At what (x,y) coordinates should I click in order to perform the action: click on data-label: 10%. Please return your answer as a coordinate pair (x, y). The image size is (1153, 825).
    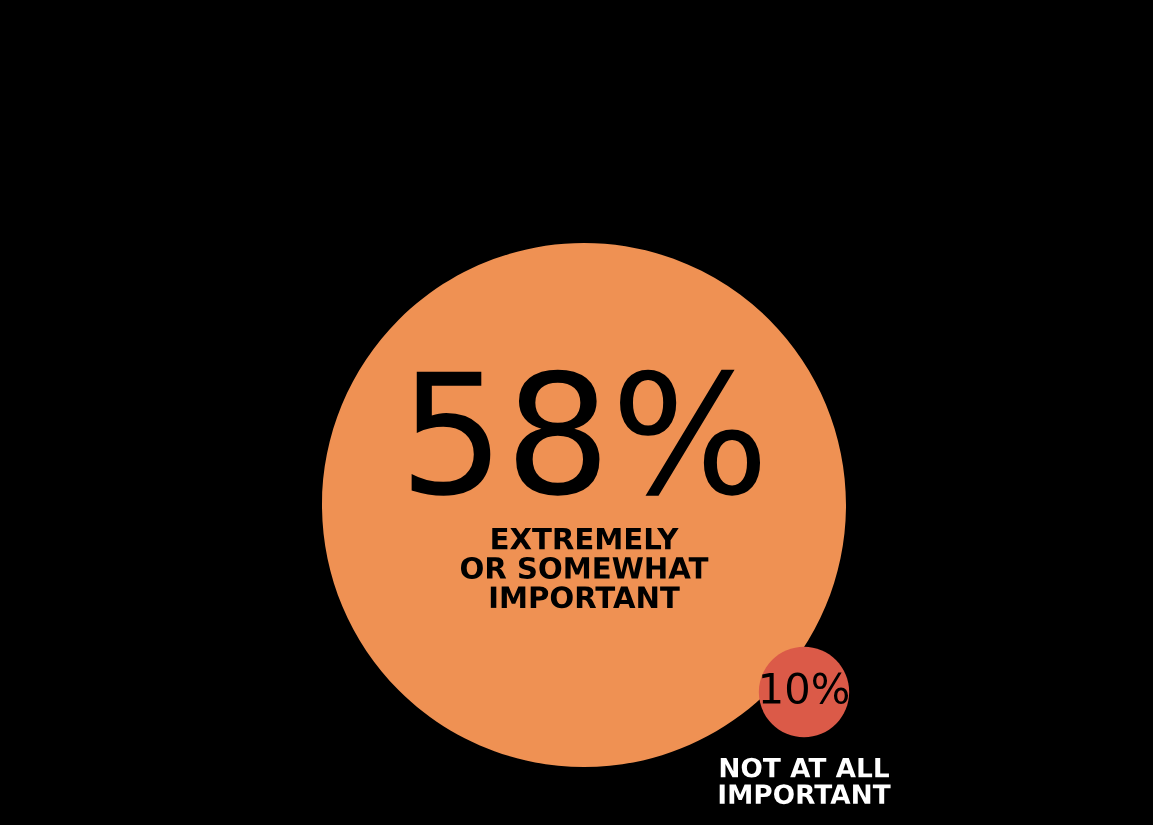
    Looking at the image, I should click on (805, 688).